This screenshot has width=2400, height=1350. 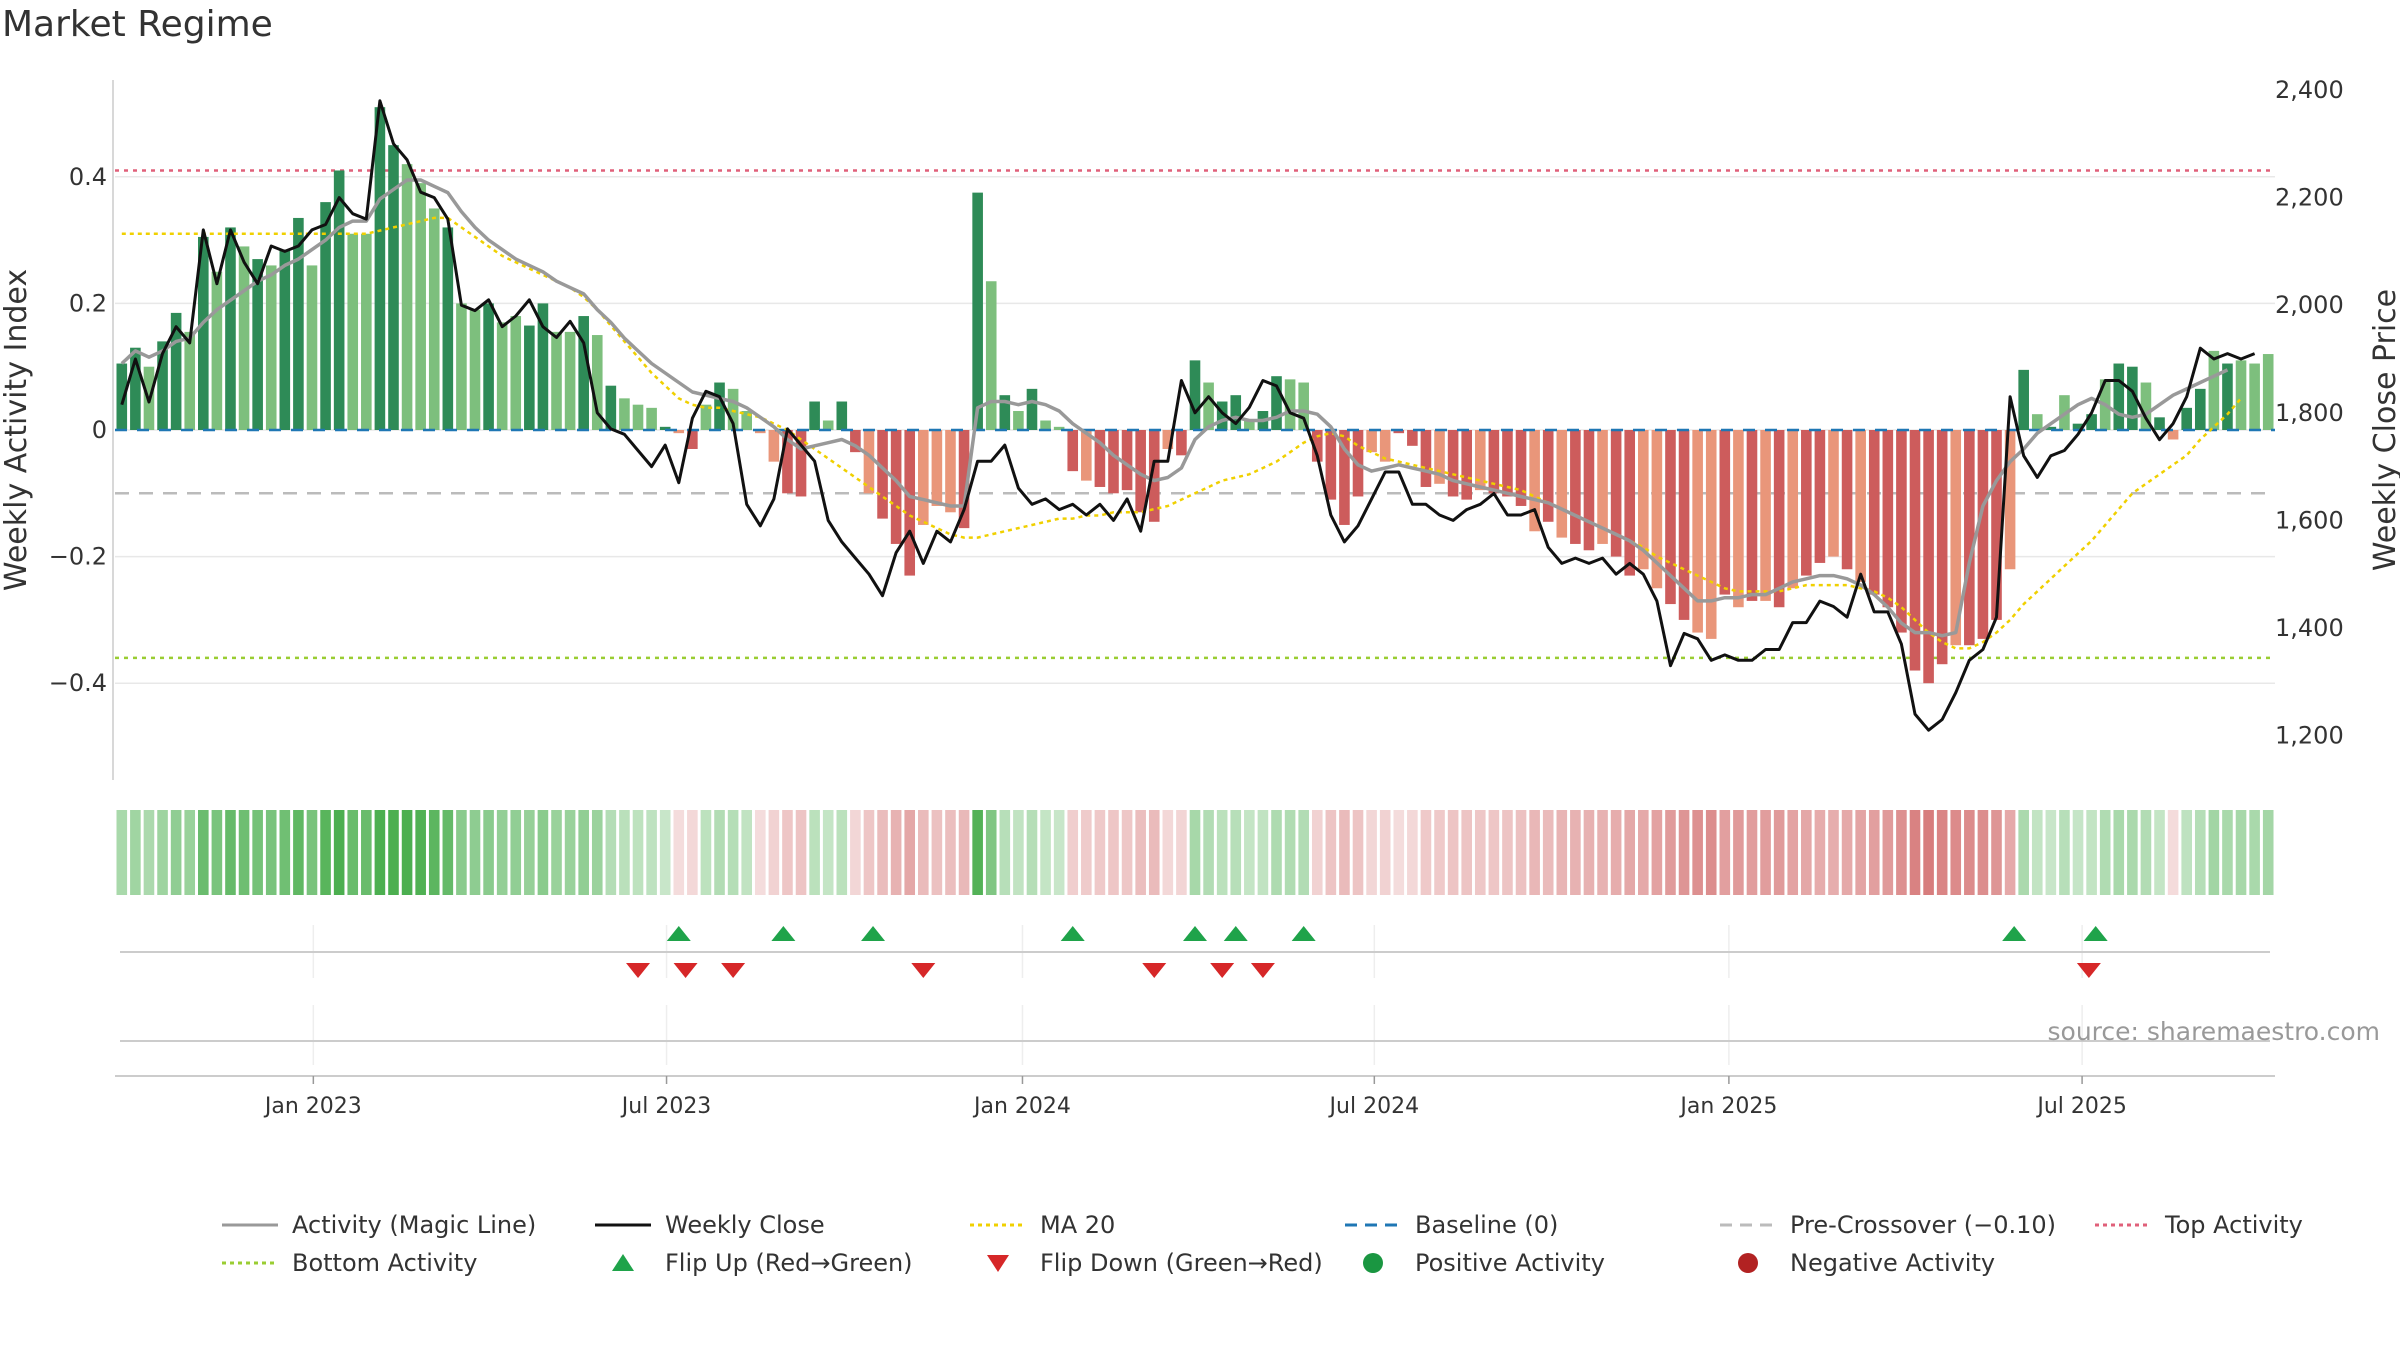 I want to click on x-tick-label: Jul 2024, so click(x=1374, y=1106).